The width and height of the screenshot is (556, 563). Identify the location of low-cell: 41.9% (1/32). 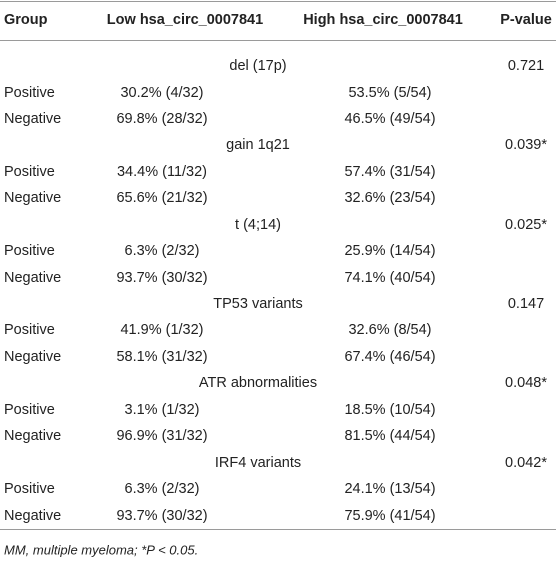
(162, 330).